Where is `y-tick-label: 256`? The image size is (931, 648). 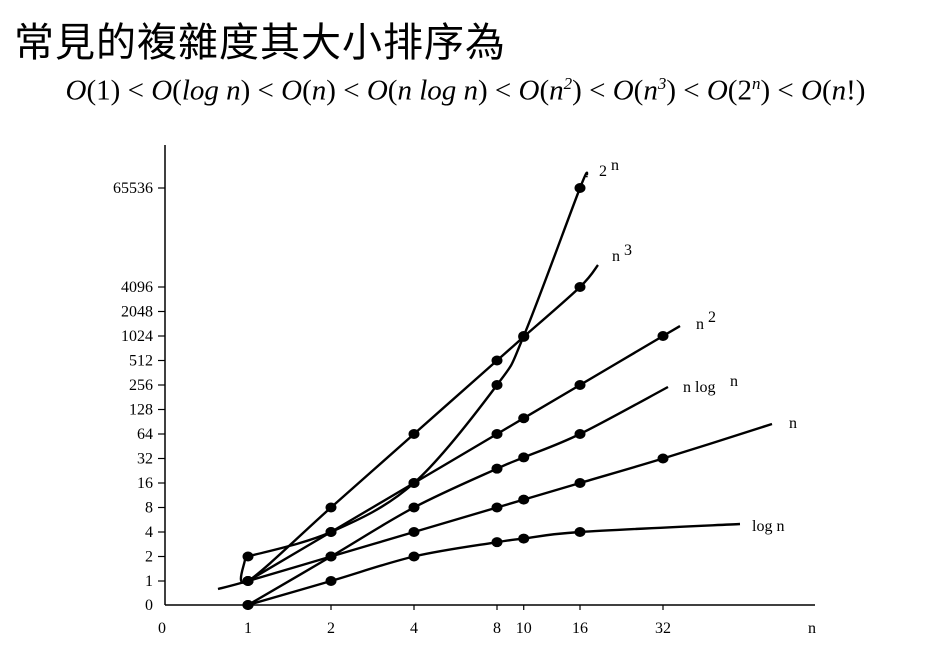
y-tick-label: 256 is located at coordinates (141, 385).